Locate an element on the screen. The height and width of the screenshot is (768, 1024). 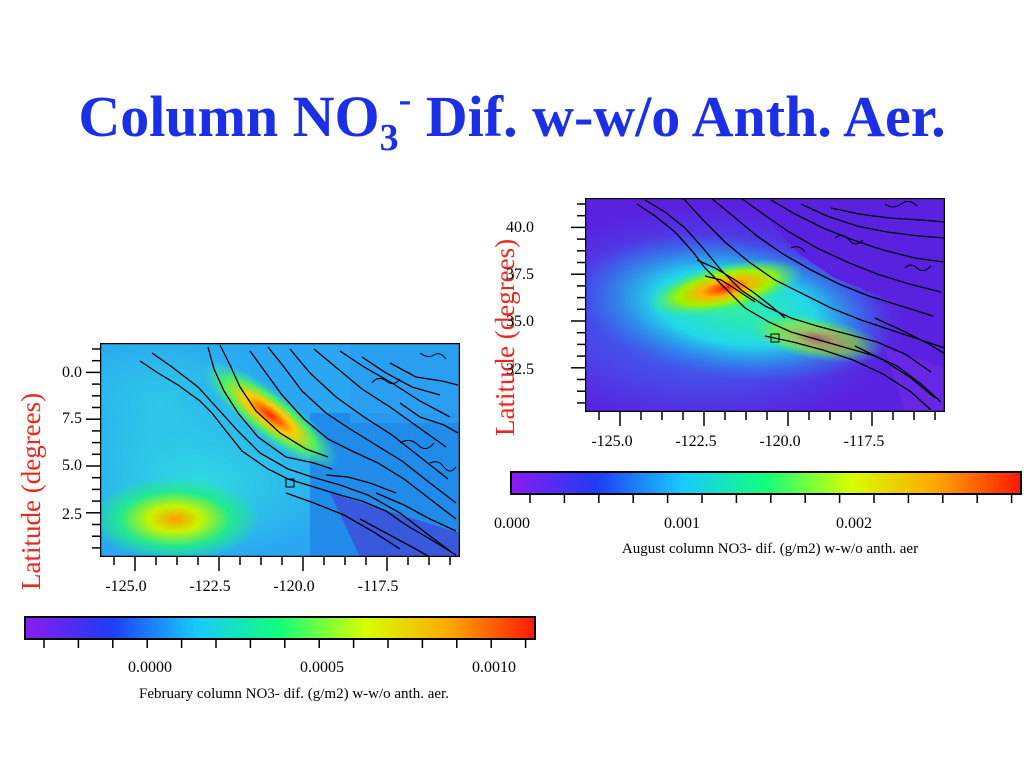
feb-heatmap is located at coordinates (273, 457).